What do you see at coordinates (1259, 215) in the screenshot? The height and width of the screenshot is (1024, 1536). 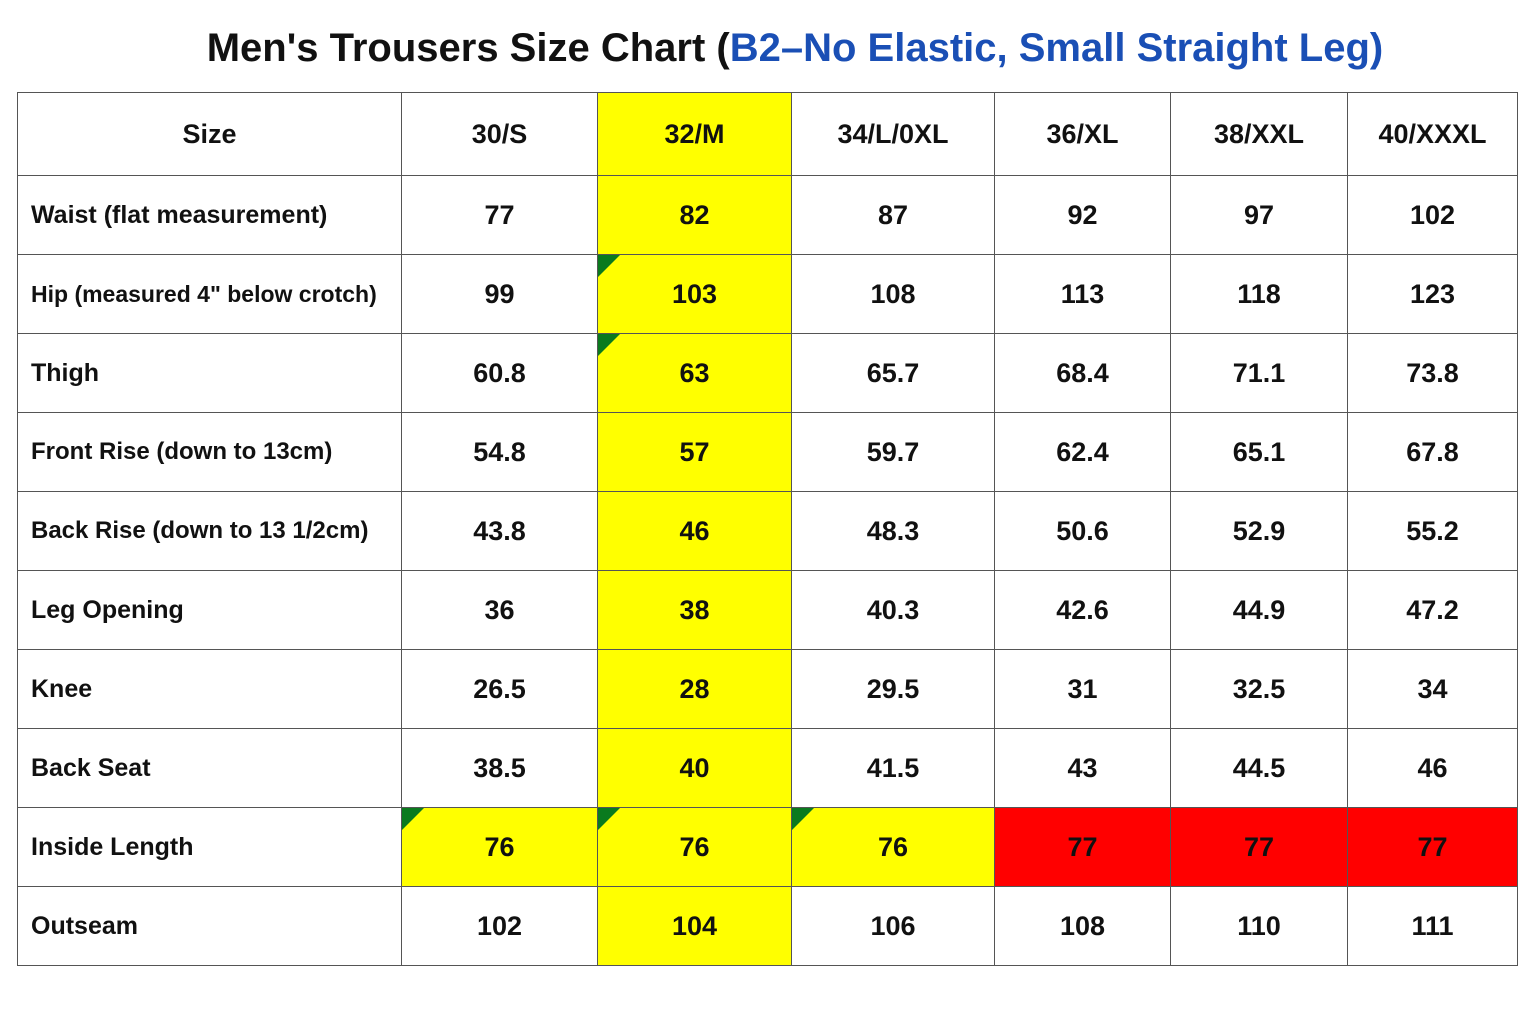 I see `table-cell: 97` at bounding box center [1259, 215].